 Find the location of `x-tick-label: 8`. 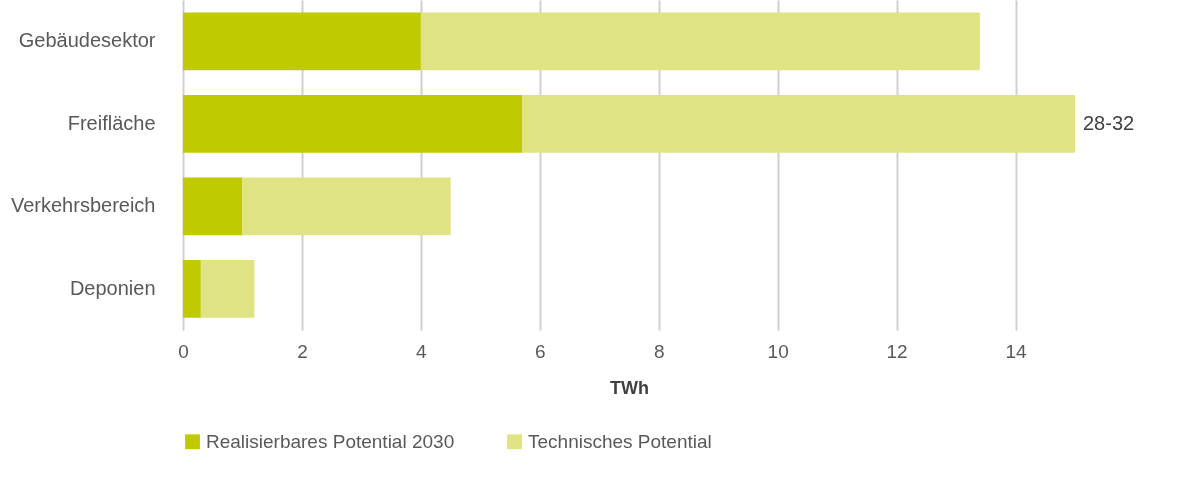

x-tick-label: 8 is located at coordinates (659, 351).